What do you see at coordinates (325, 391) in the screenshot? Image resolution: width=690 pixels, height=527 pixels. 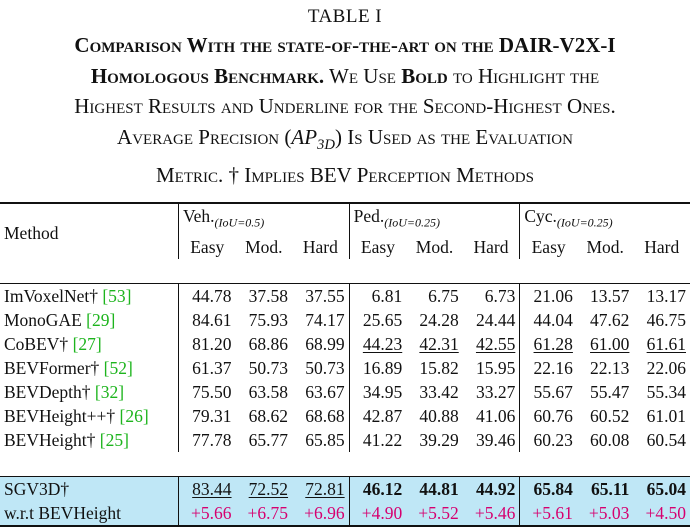 I see `value-text: 63.67` at bounding box center [325, 391].